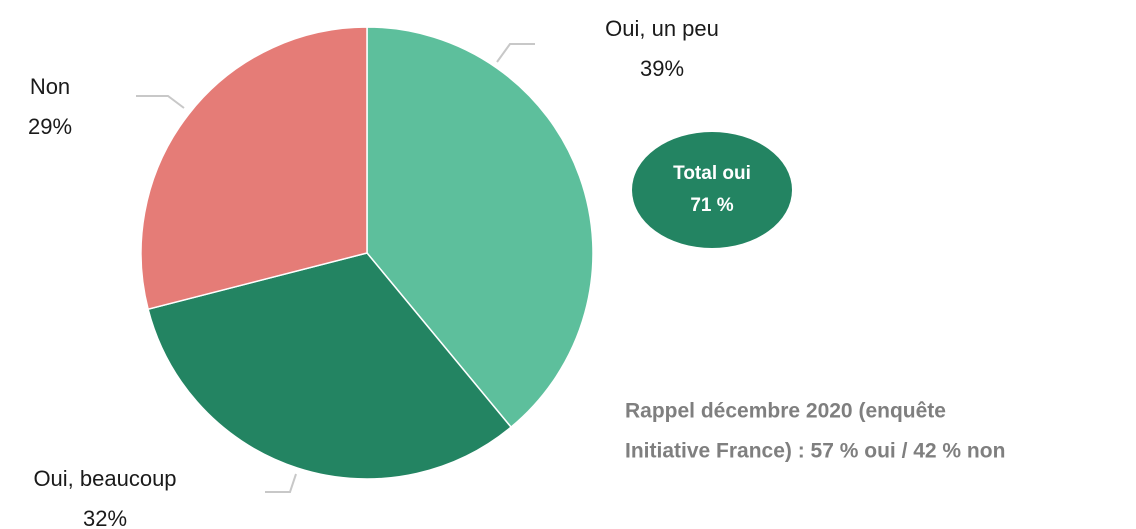 This screenshot has width=1136, height=529. I want to click on slice-label: Oui, beaucoup, so click(104, 478).